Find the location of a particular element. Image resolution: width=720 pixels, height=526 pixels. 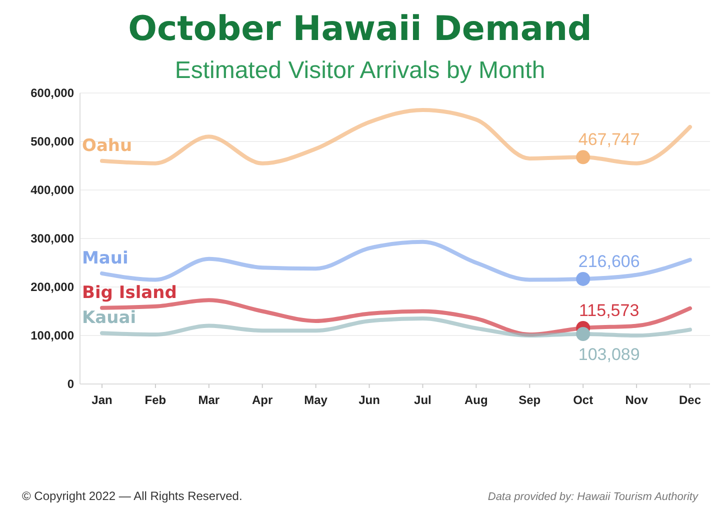

chart-subtitle: Estimated Visitor Arrivals by Month is located at coordinates (360, 70).